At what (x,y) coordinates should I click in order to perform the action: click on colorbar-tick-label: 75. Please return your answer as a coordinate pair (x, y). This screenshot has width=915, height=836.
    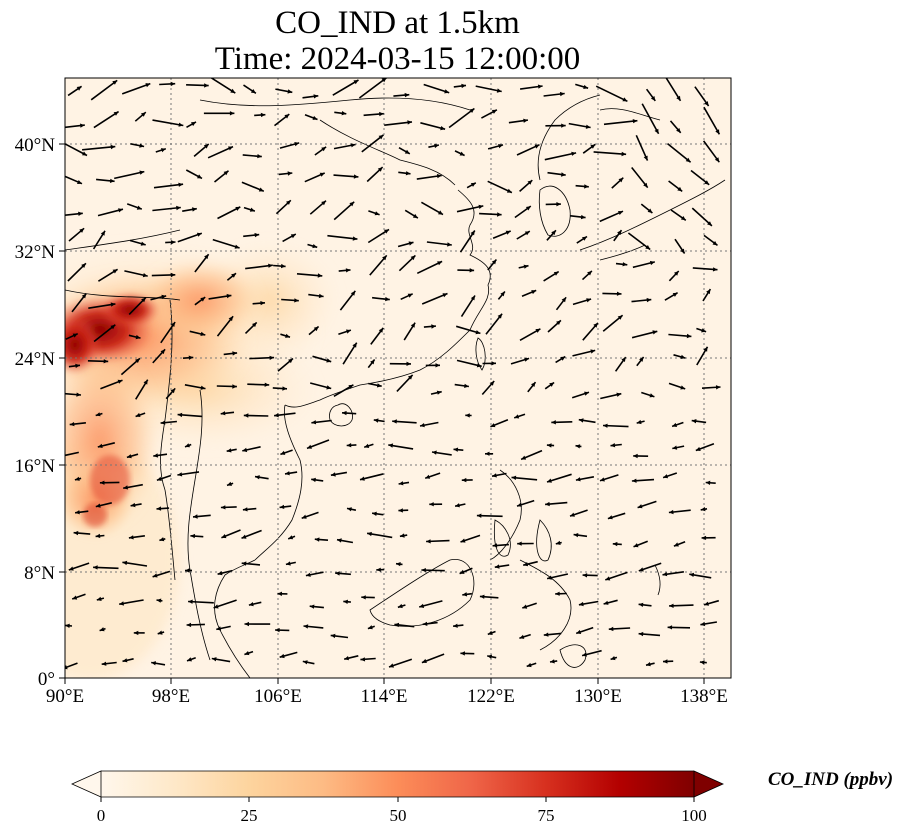
    Looking at the image, I should click on (546, 815).